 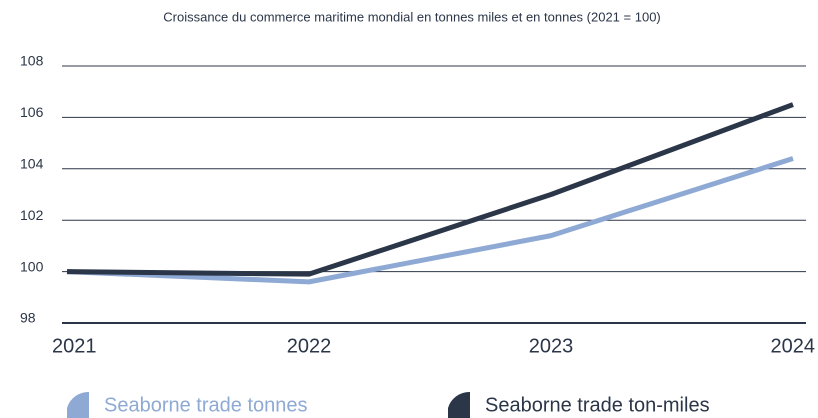 What do you see at coordinates (551, 346) in the screenshot?
I see `x-tick-label: 2023` at bounding box center [551, 346].